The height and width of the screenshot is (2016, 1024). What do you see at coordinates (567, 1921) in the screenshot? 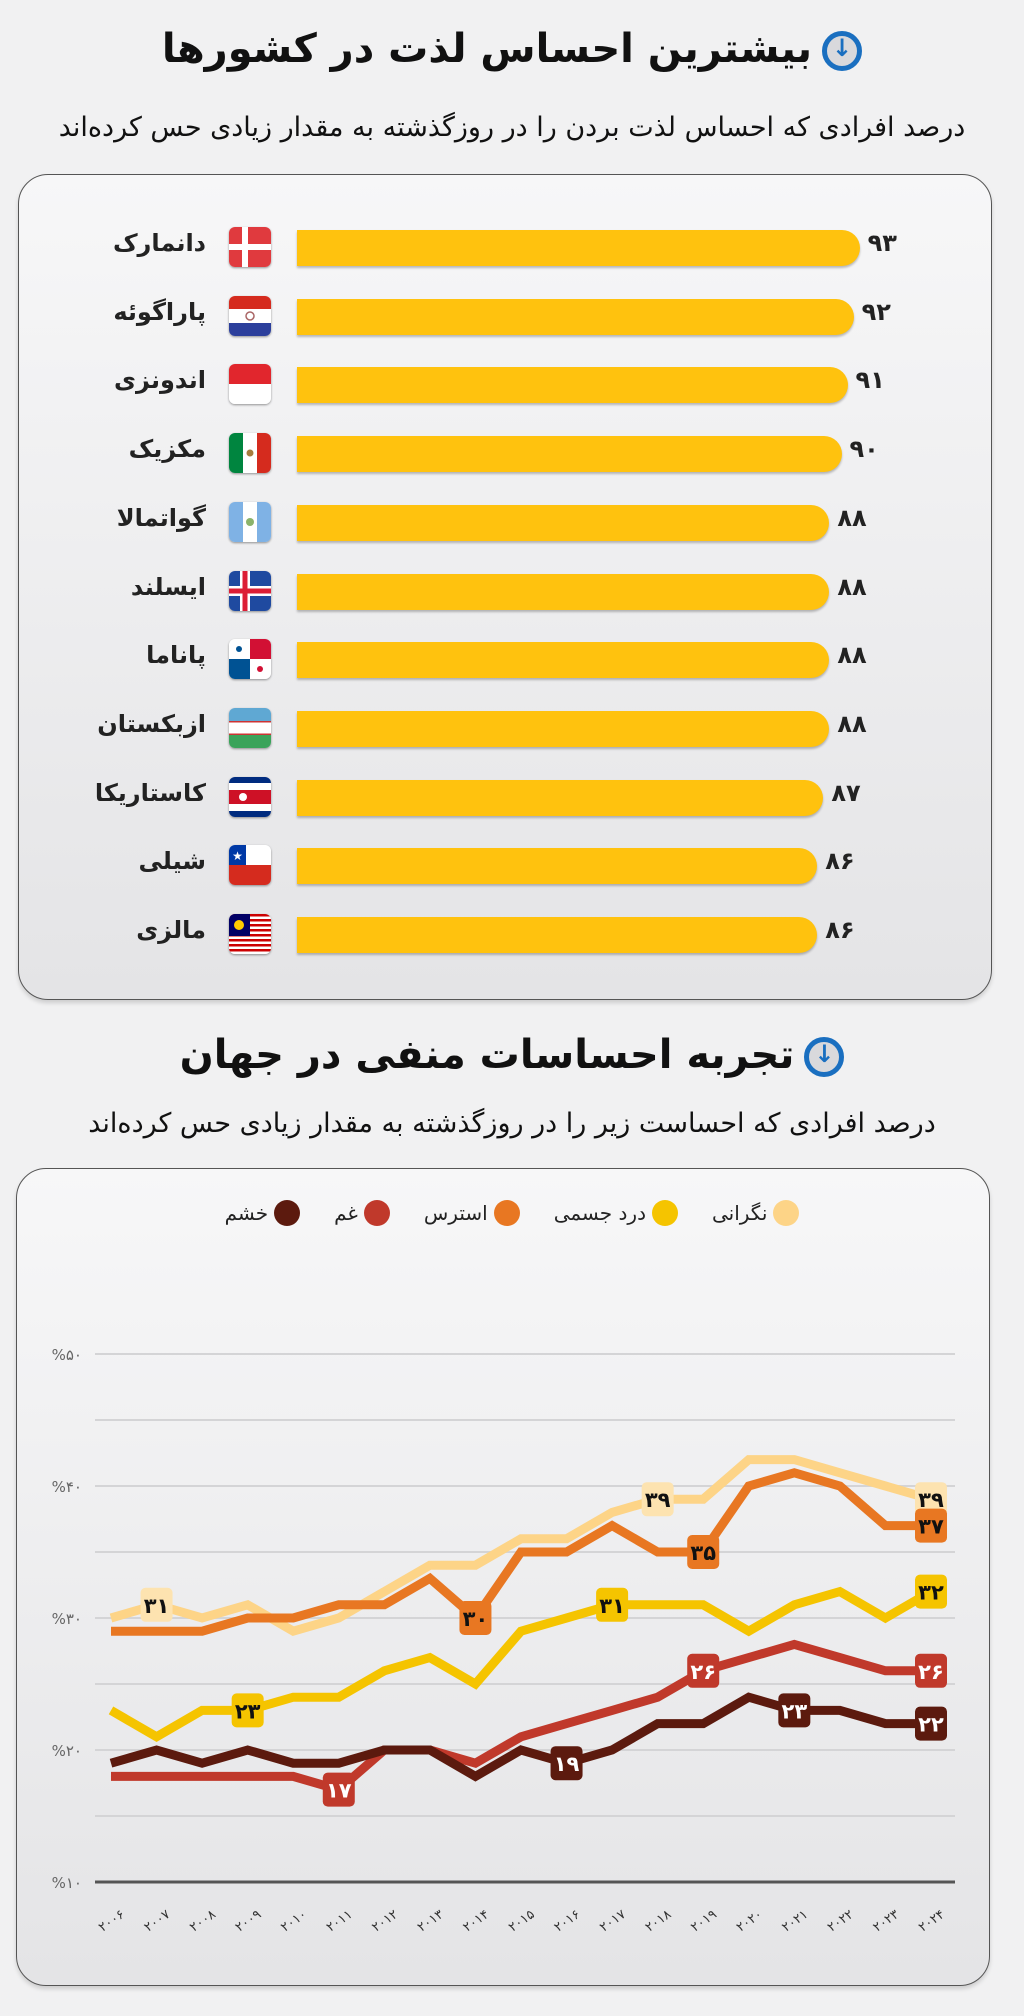
I see `x-tick-label: ۲۰۱۶` at bounding box center [567, 1921].